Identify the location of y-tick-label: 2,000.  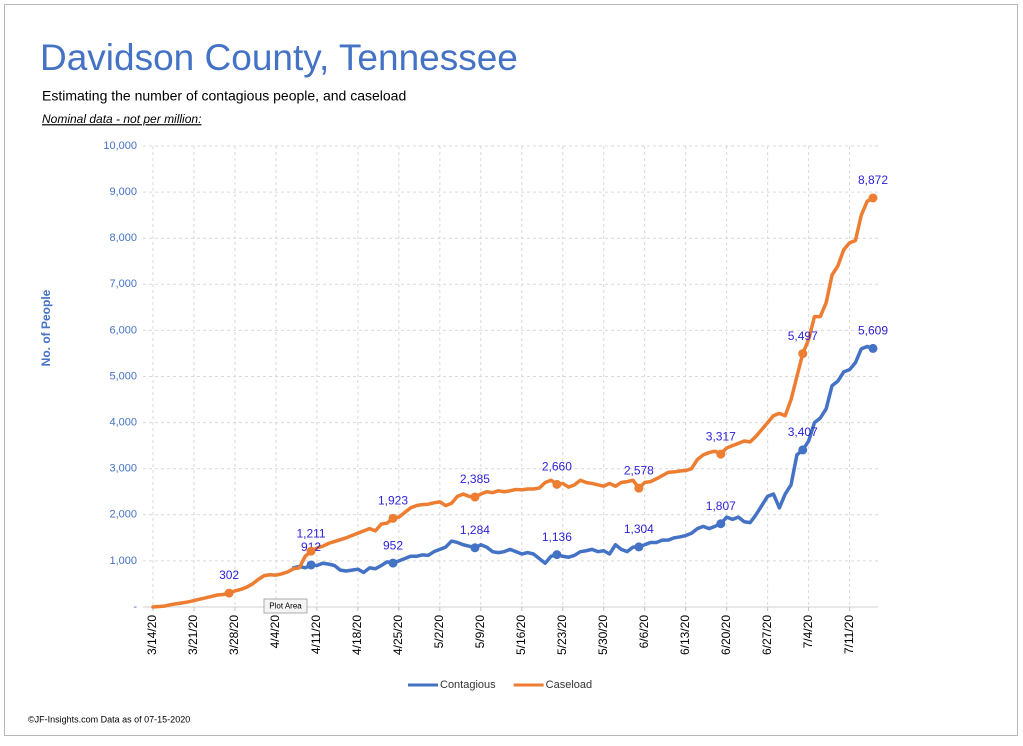
(123, 515).